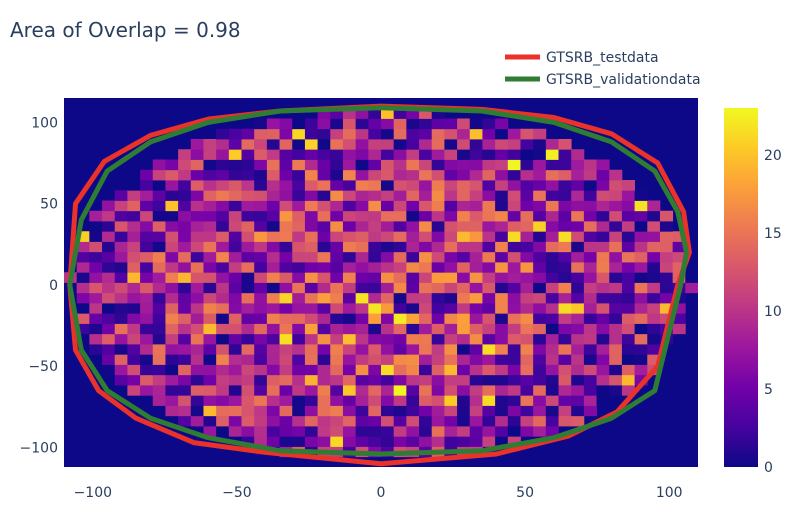 The image size is (800, 524). Describe the element at coordinates (582, 58) in the screenshot. I see `legend-item-GTSRB_testdata: GTSRB_testdata` at that location.